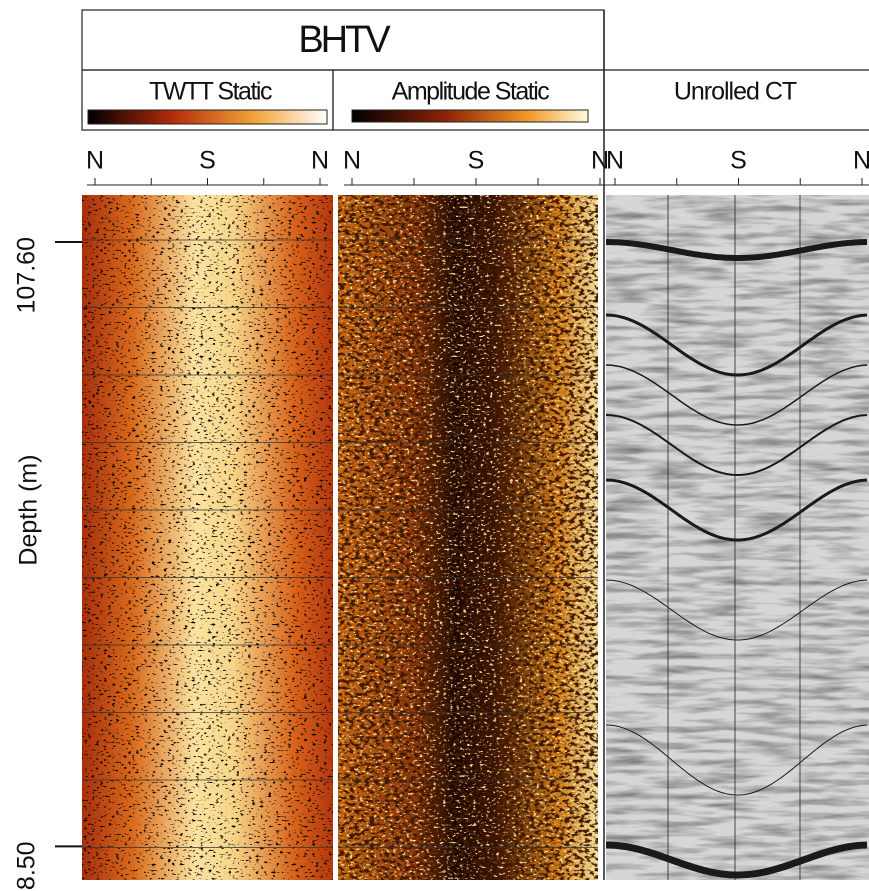  What do you see at coordinates (735, 92) in the screenshot?
I see `panel-title: Unrolled CT` at bounding box center [735, 92].